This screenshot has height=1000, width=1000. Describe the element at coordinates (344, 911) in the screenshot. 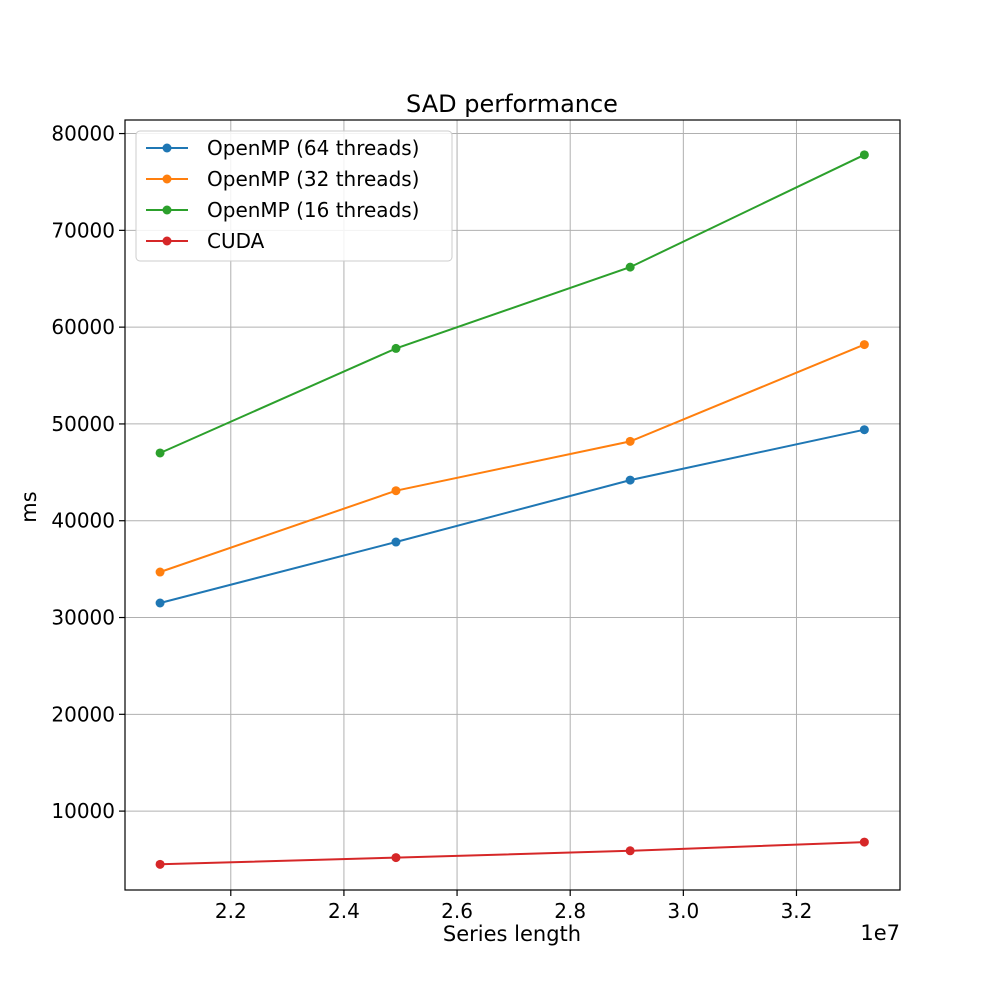

I see `x-tick-label: 2.4` at that location.